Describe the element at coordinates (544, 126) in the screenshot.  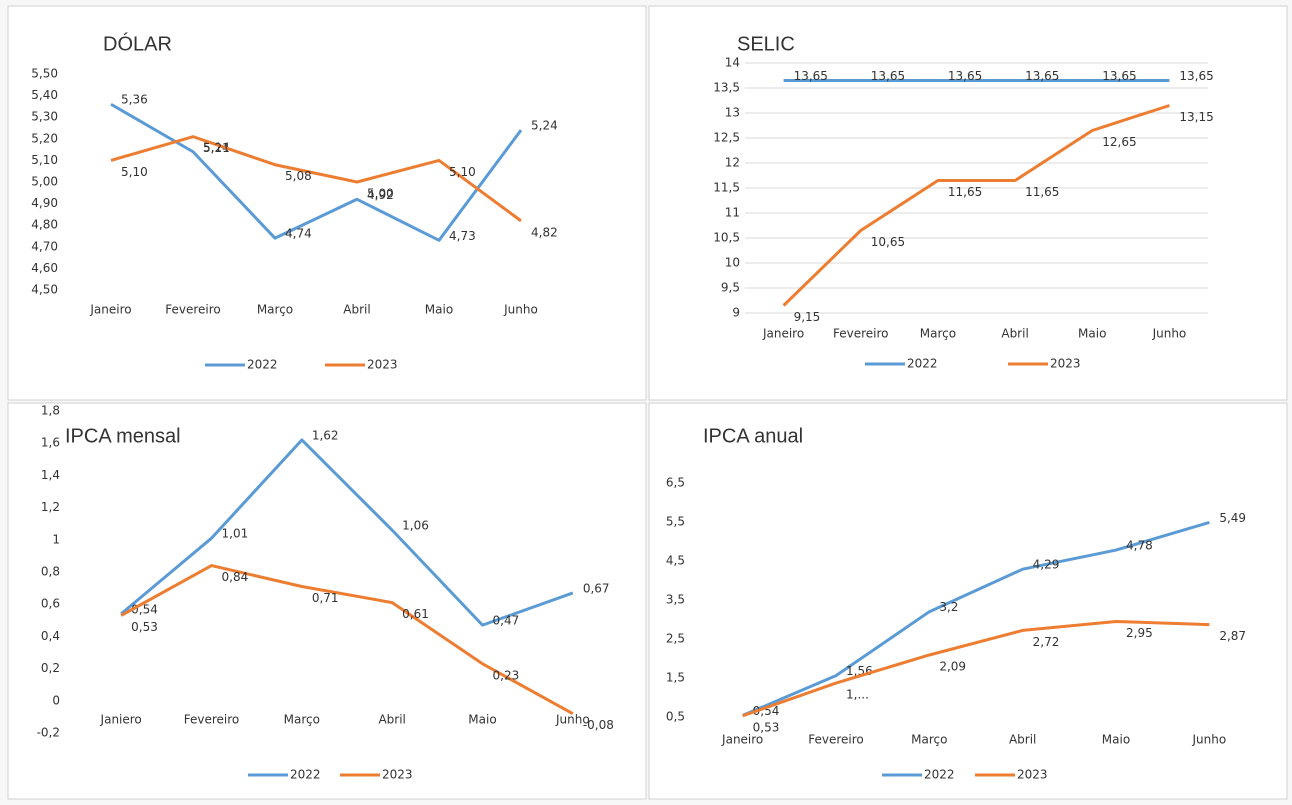
I see `data-label: 5,24` at that location.